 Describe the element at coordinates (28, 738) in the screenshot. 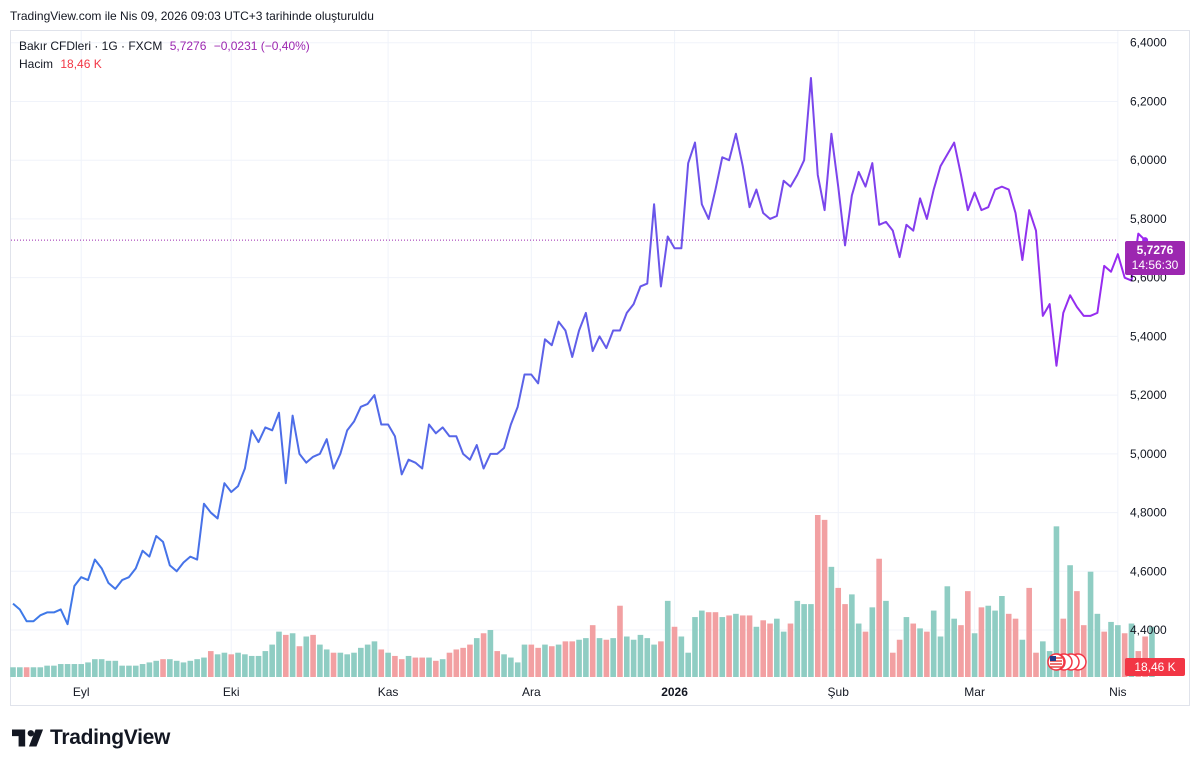

I see `tradingview-logo-icon` at that location.